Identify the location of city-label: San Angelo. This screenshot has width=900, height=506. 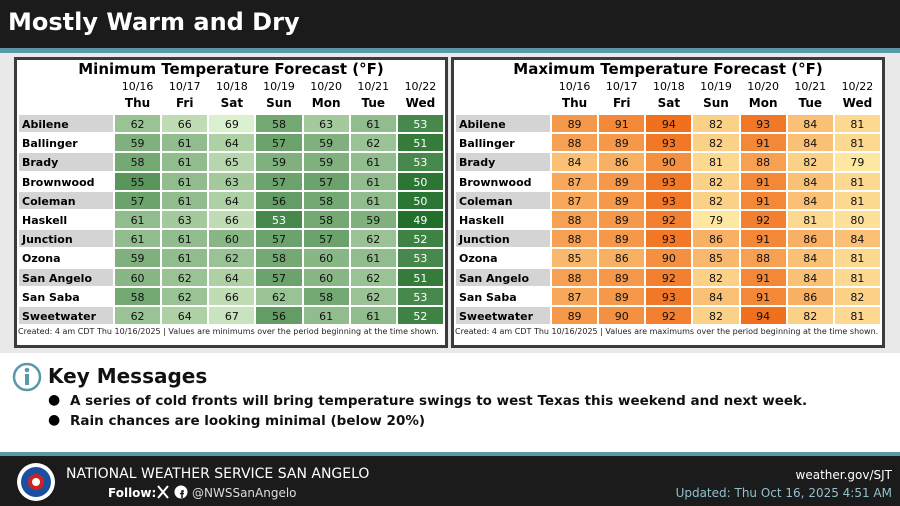
(66, 277).